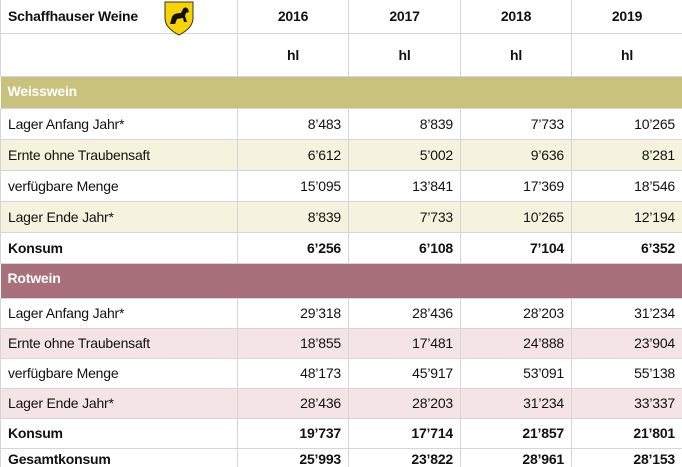  What do you see at coordinates (516, 17) in the screenshot?
I see `year-header: 2018` at bounding box center [516, 17].